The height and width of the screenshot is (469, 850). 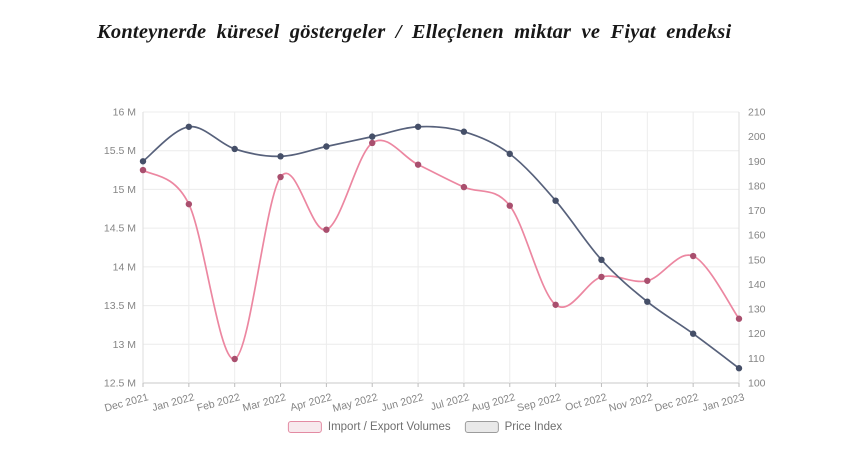 What do you see at coordinates (126, 402) in the screenshot?
I see `x-axis-tick-label: Dec 2021` at bounding box center [126, 402].